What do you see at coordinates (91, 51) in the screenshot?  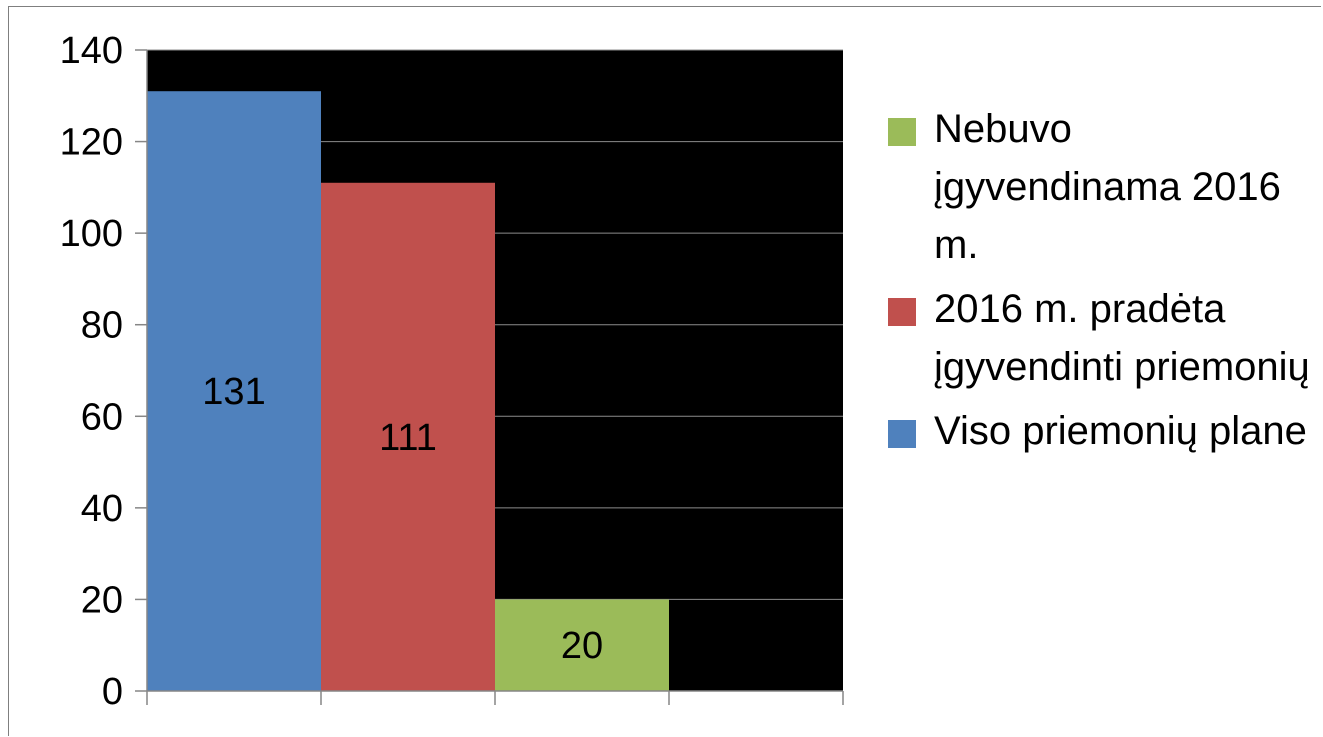 I see `y-tick-label: 140` at bounding box center [91, 51].